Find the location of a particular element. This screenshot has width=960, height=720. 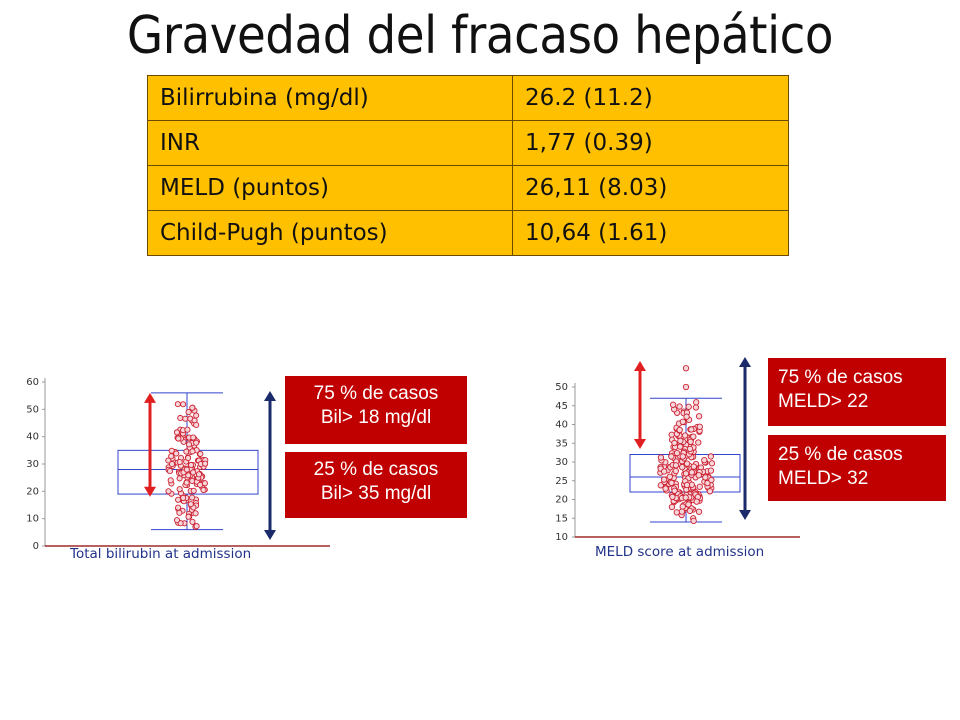

table-row: Child-Pugh (puntos) 10,64 (1.61) is located at coordinates (468, 233).